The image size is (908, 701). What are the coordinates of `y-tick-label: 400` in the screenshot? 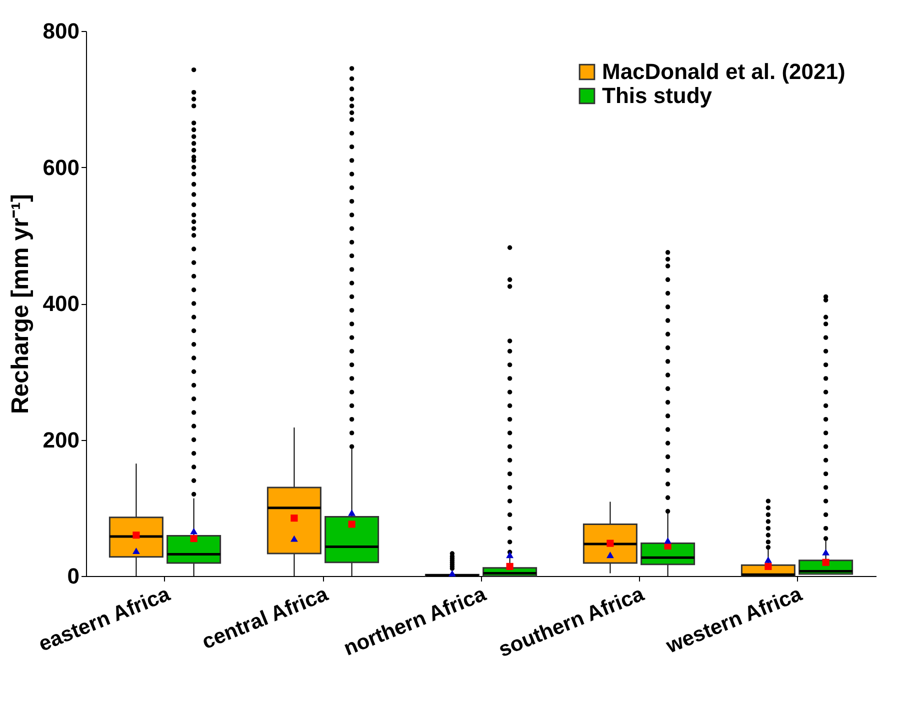 It's located at (61, 303).